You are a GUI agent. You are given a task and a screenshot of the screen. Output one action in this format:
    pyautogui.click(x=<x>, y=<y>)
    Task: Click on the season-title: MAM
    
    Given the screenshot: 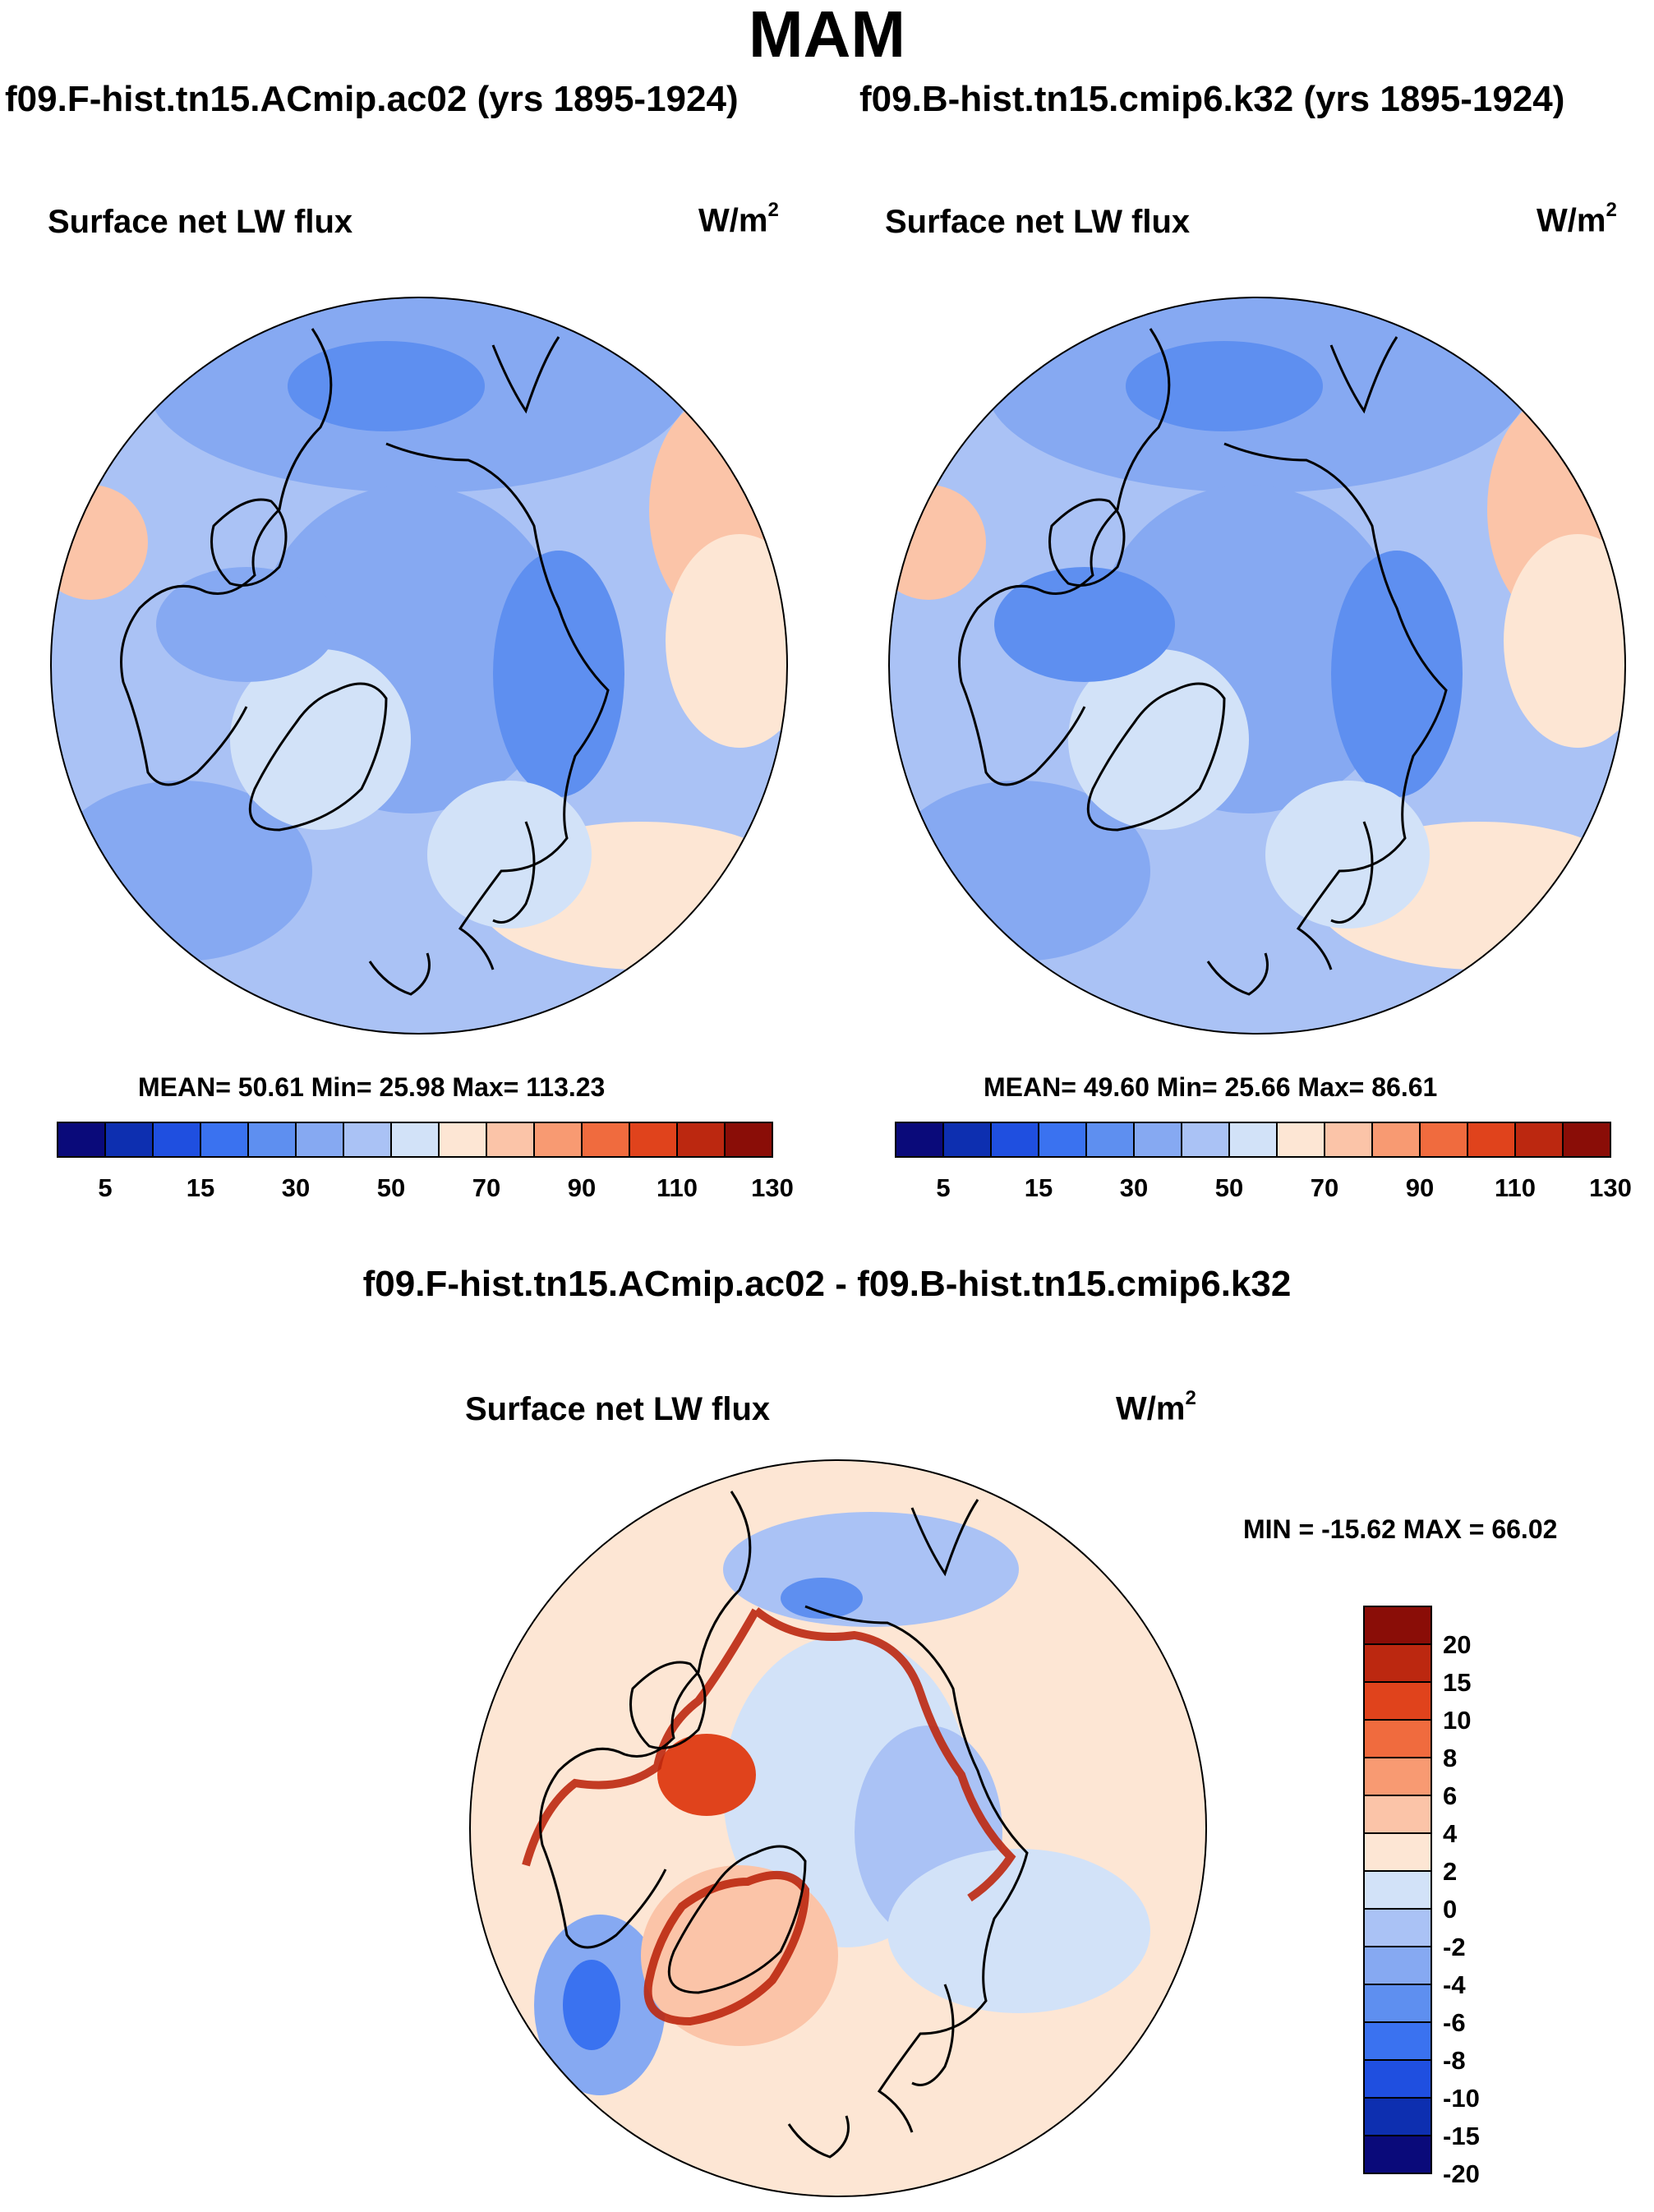 What is the action you would take?
    pyautogui.click(x=827, y=35)
    